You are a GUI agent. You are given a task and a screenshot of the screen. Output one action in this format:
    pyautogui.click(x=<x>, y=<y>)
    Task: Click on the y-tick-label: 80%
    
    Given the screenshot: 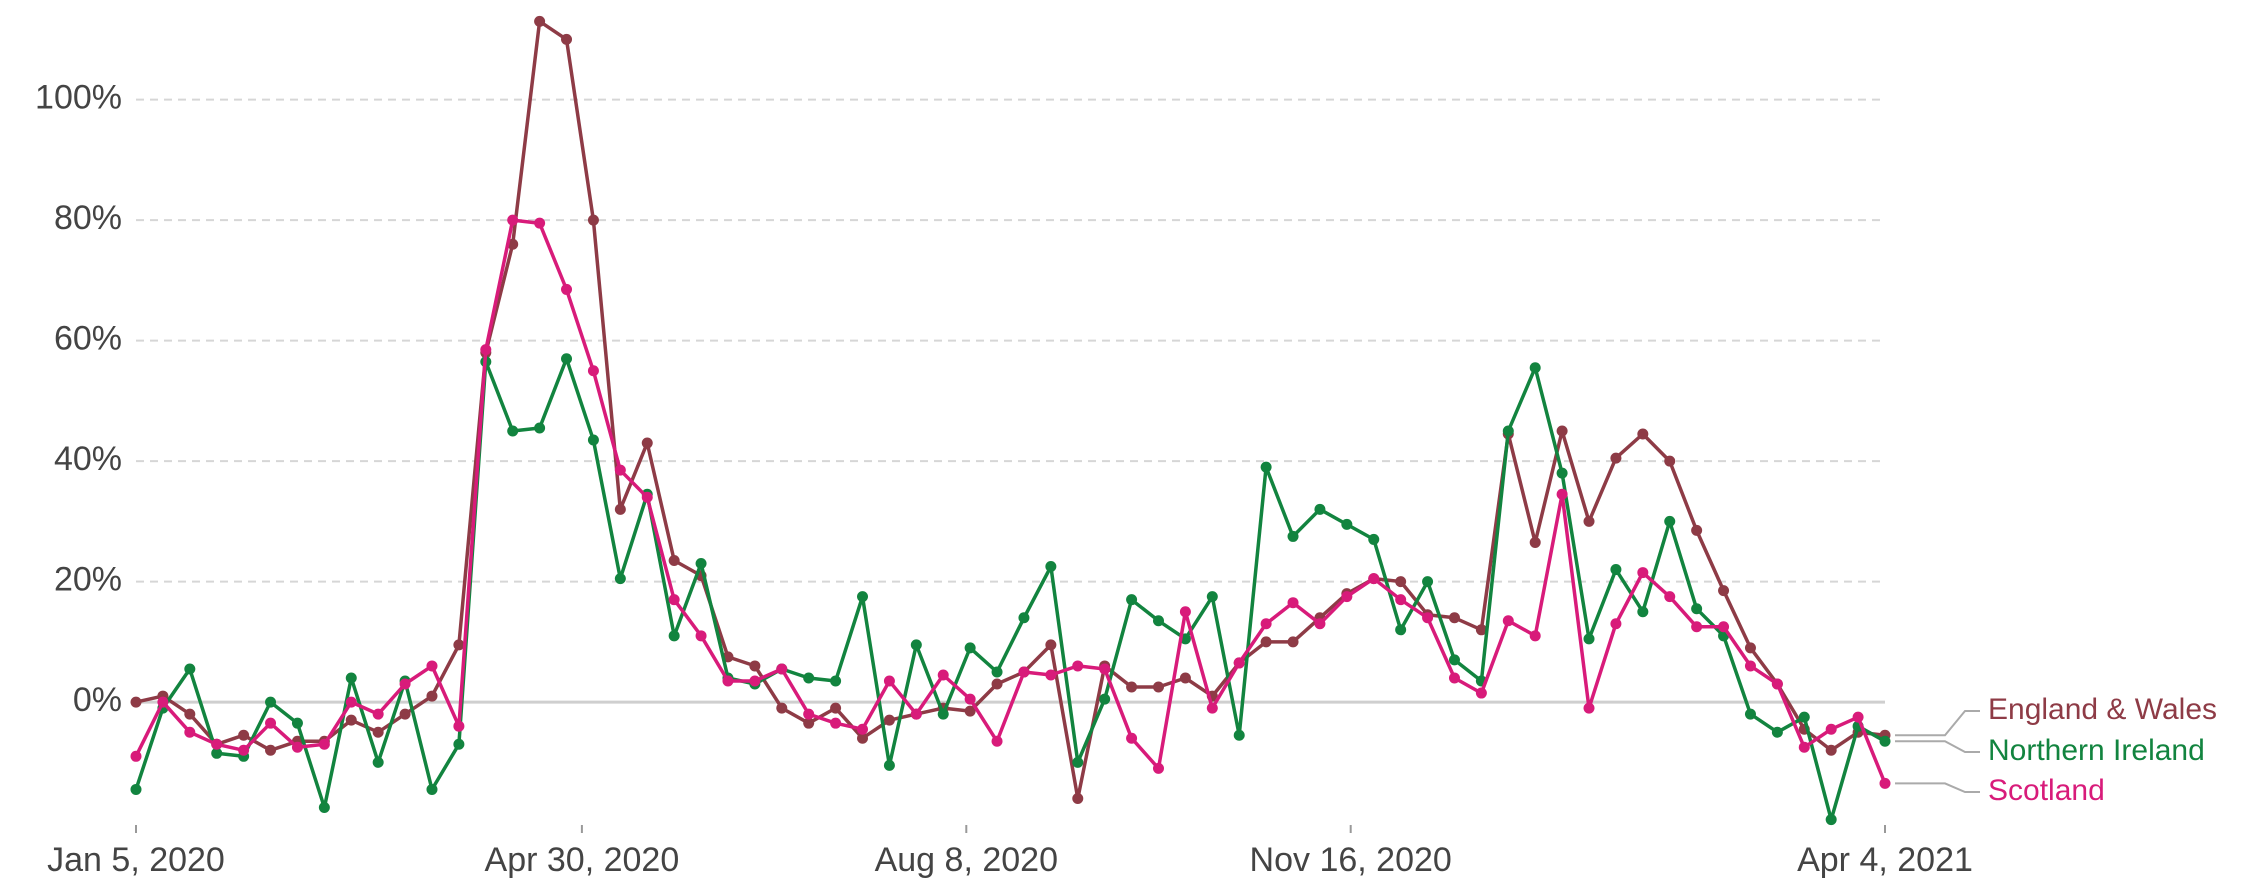 What is the action you would take?
    pyautogui.click(x=88, y=218)
    